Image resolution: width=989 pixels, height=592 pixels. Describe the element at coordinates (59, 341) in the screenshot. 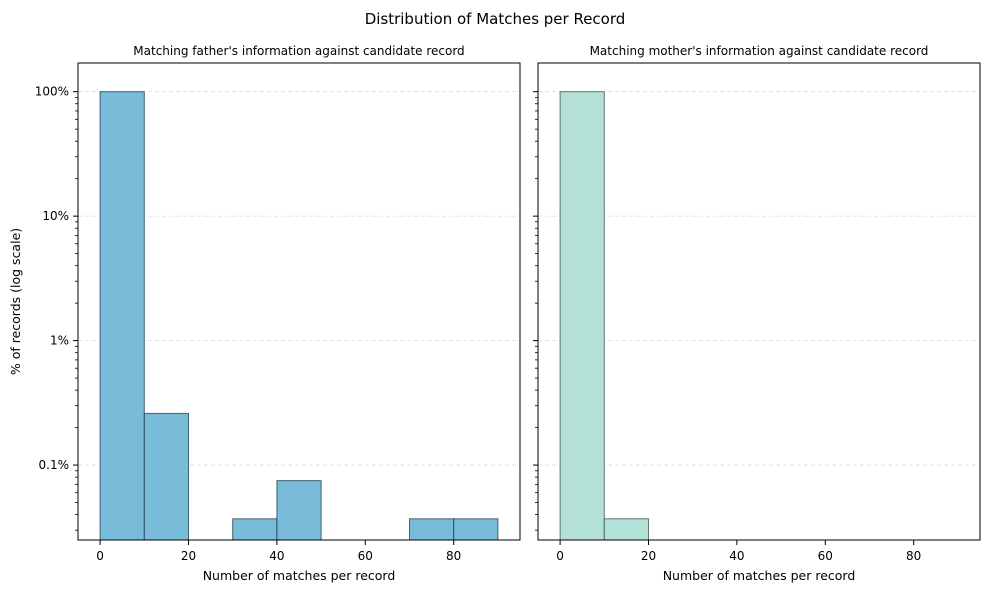

I see `y-tick-label: 1%` at that location.